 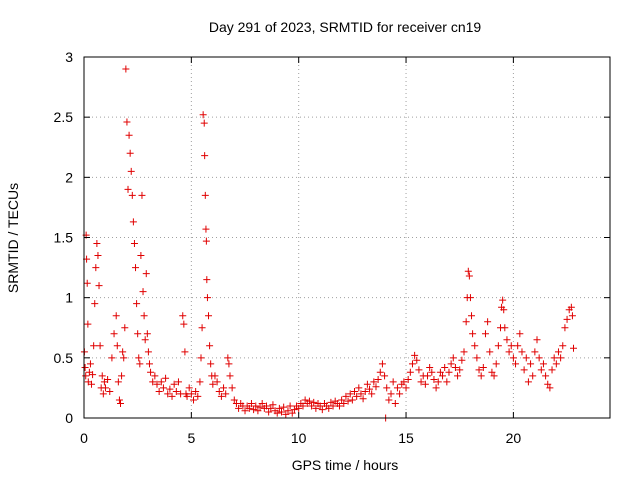 I want to click on y-tick-label: 1, so click(x=69, y=298).